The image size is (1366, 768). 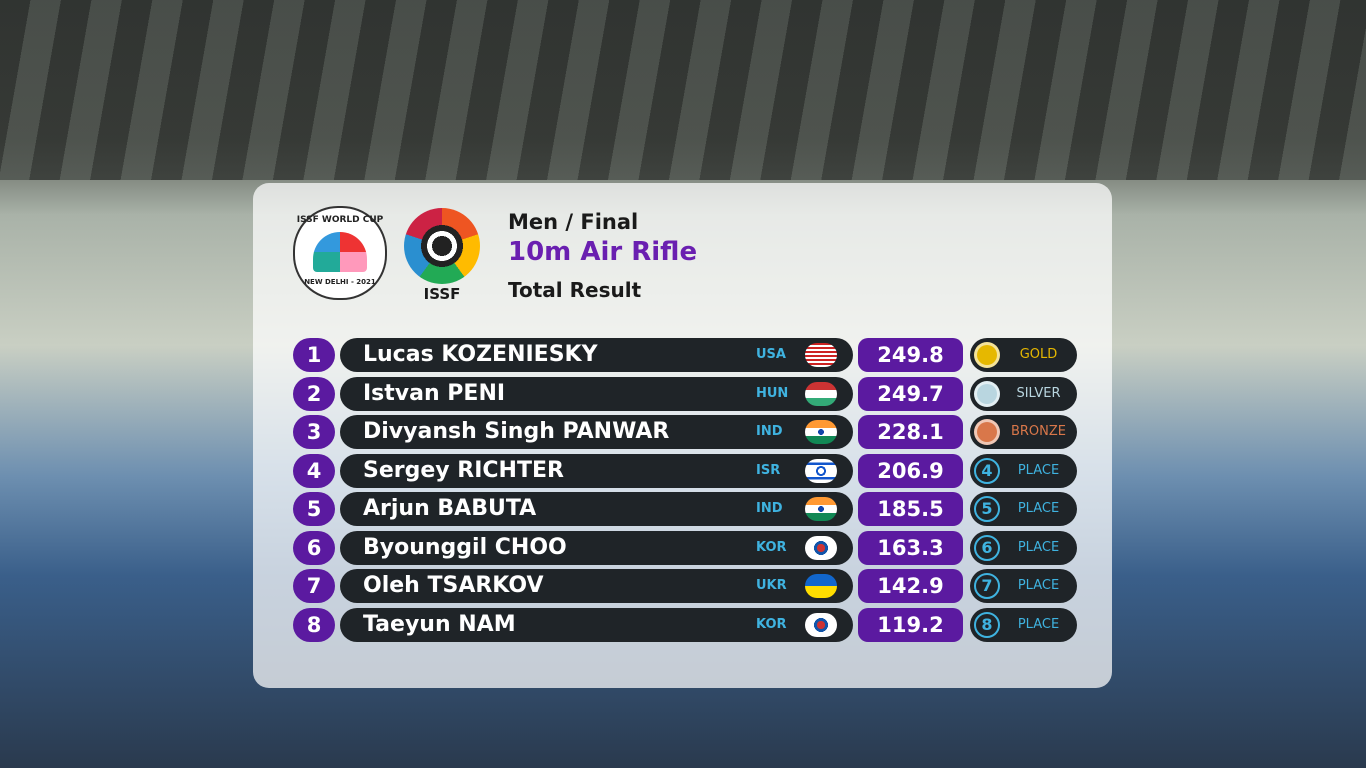 What do you see at coordinates (314, 470) in the screenshot?
I see `rank-badge: 4` at bounding box center [314, 470].